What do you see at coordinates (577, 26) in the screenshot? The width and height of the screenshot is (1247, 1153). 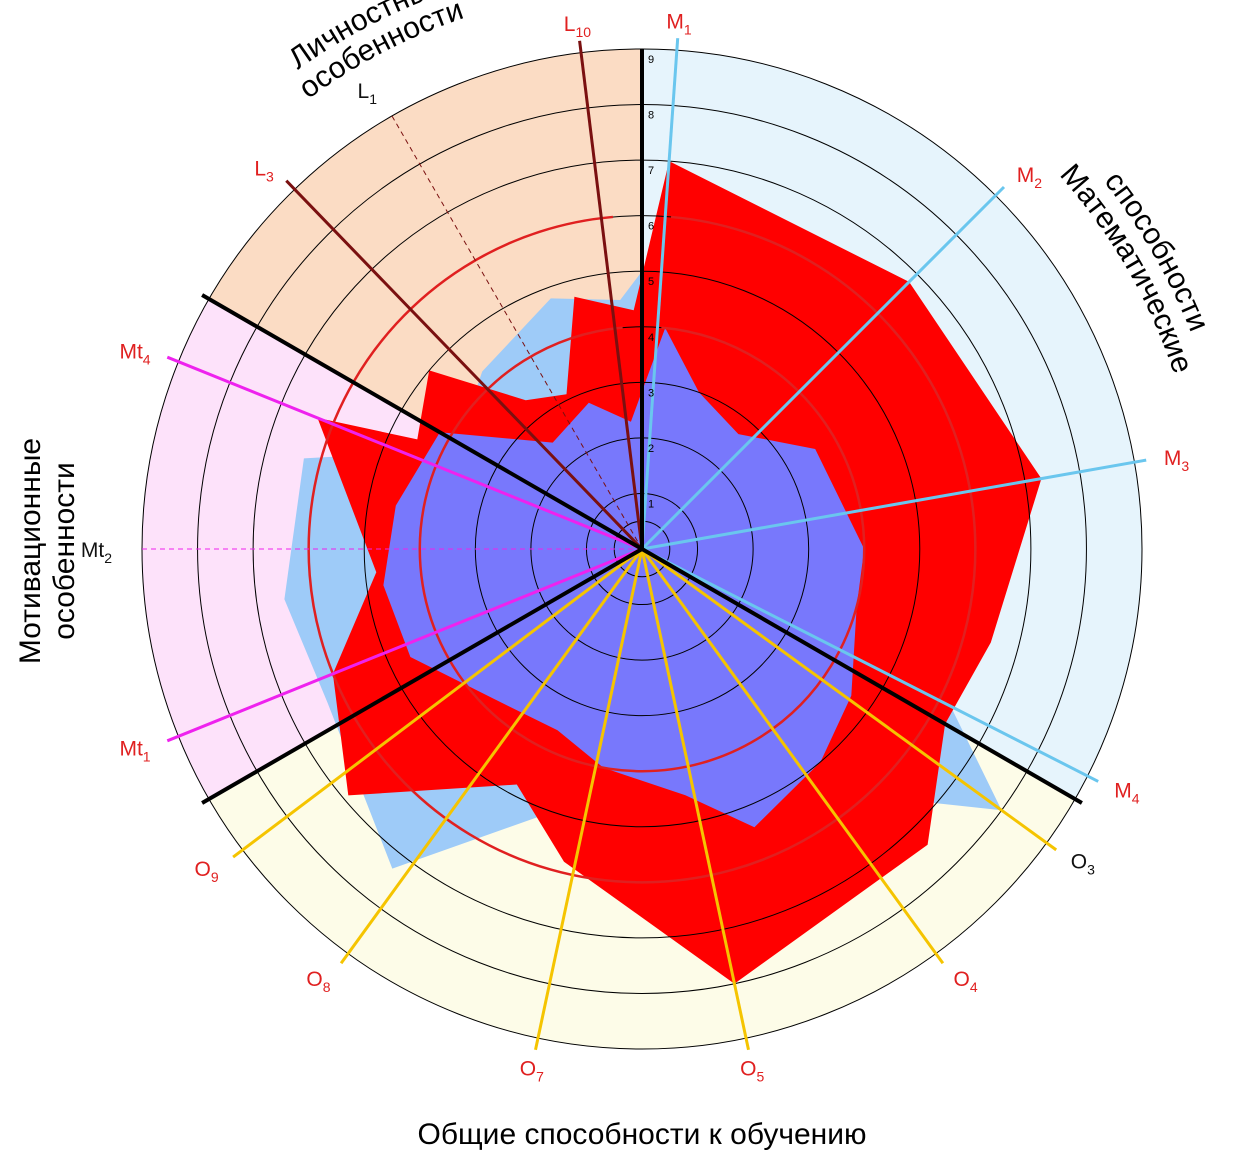 I see `axis-label-l10: L10` at bounding box center [577, 26].